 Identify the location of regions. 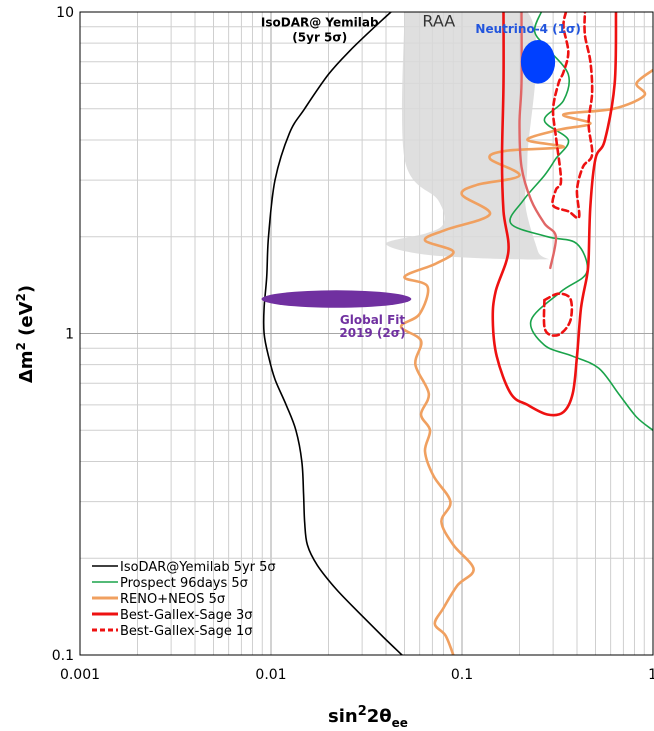
(467, 136).